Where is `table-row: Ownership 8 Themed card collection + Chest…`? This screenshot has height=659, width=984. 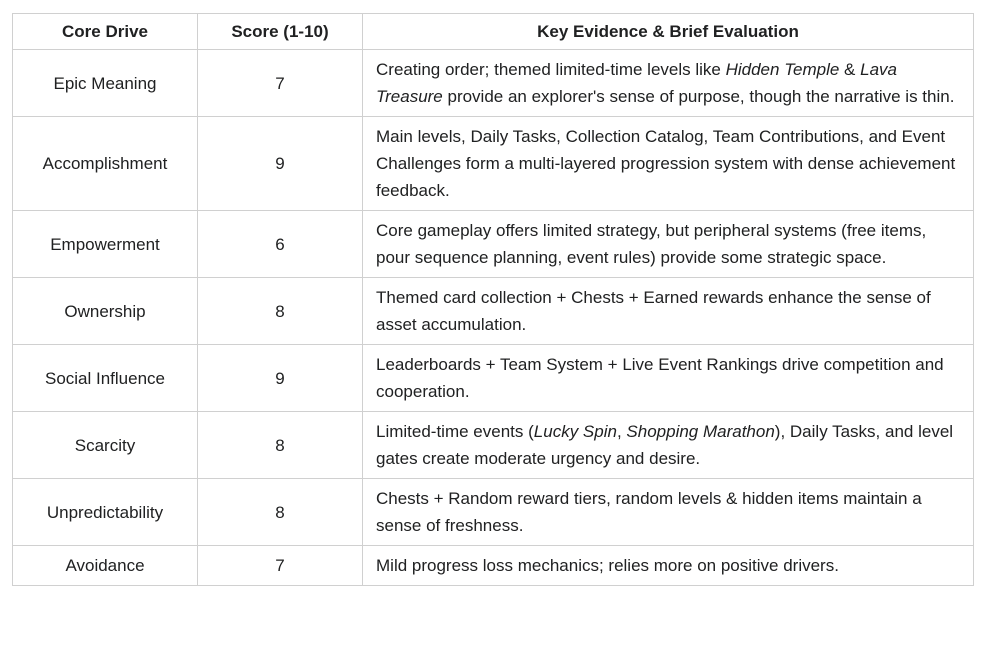 table-row: Ownership 8 Themed card collection + Chest… is located at coordinates (493, 311).